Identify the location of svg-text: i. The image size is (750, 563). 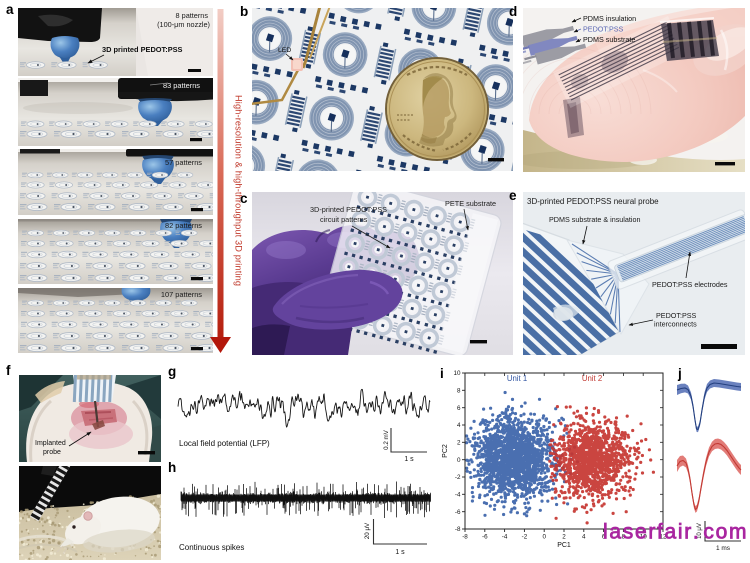
(442, 373).